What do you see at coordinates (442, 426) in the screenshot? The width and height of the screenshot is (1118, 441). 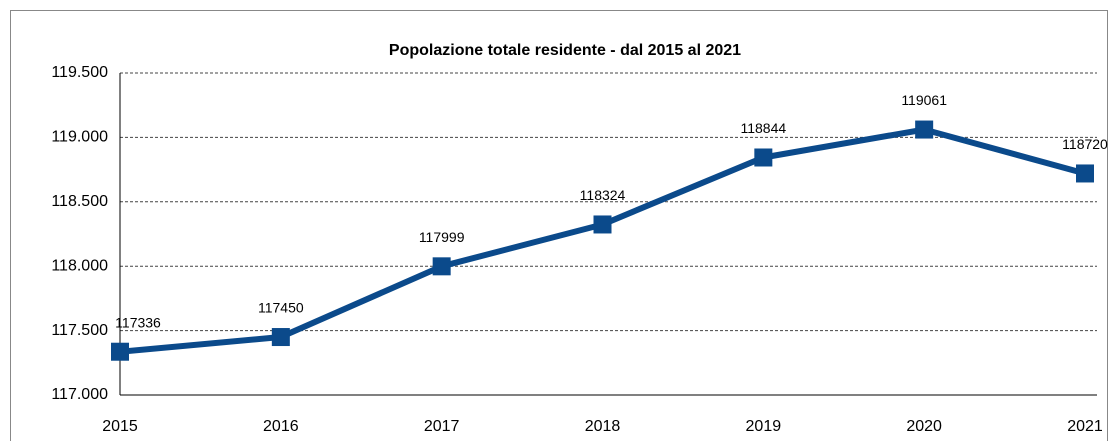 I see `x-tick-label: 2017` at bounding box center [442, 426].